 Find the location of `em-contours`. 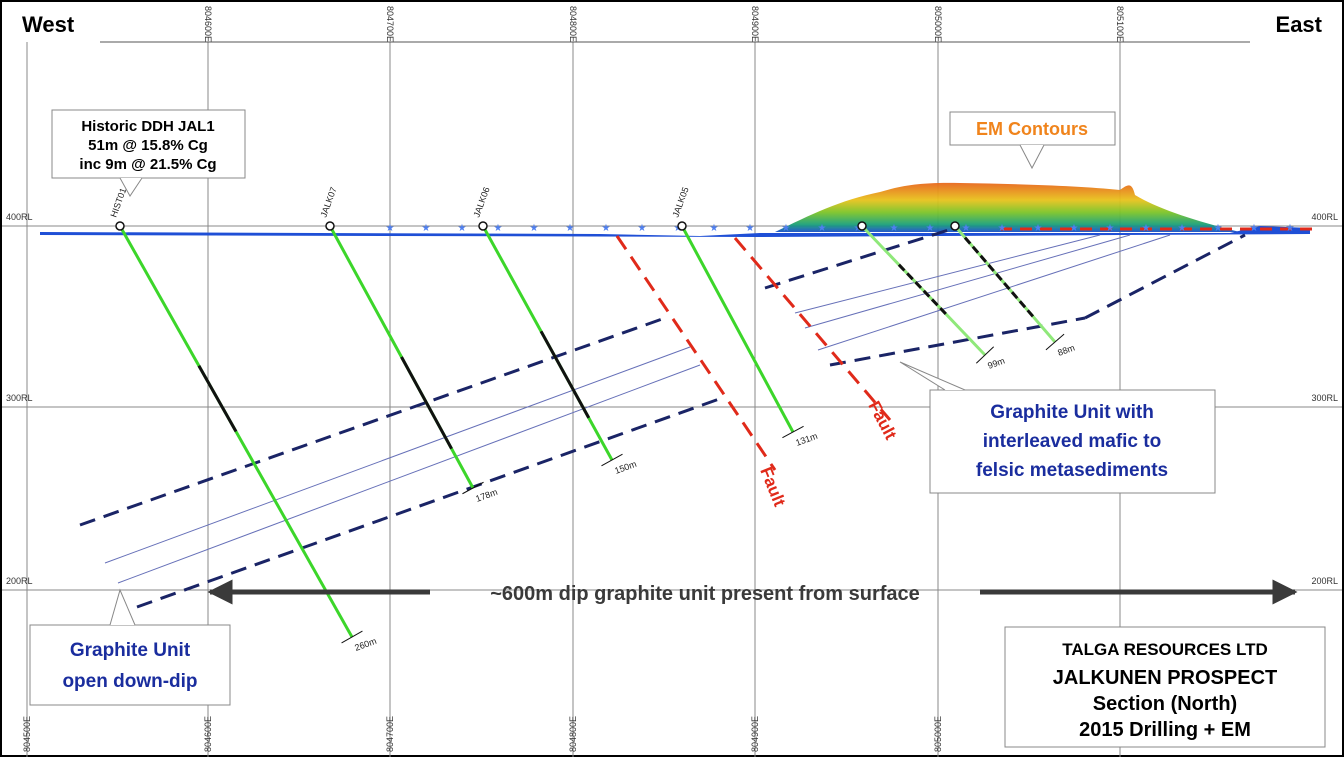

em-contours is located at coordinates (1007, 207).